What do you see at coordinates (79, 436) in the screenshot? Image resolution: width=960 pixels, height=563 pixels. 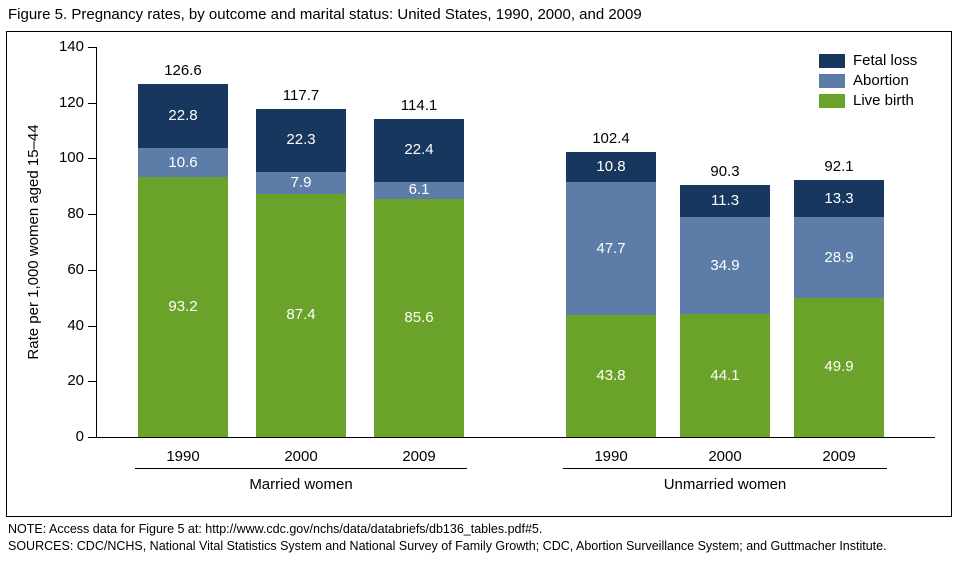 I see `y-tick-label: 0` at bounding box center [79, 436].